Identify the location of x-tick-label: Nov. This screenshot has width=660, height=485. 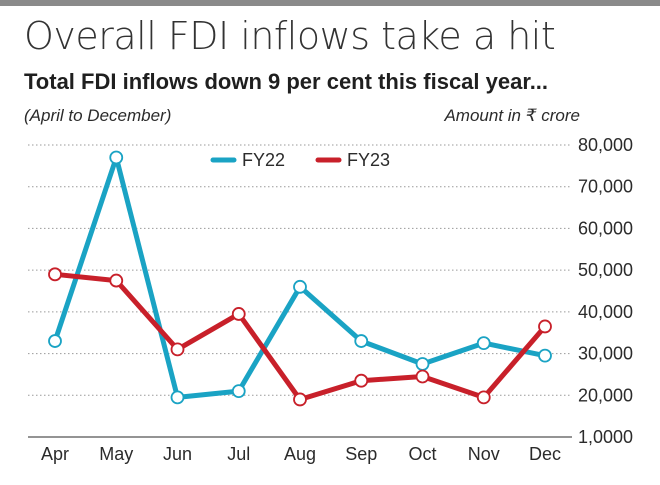
(484, 454).